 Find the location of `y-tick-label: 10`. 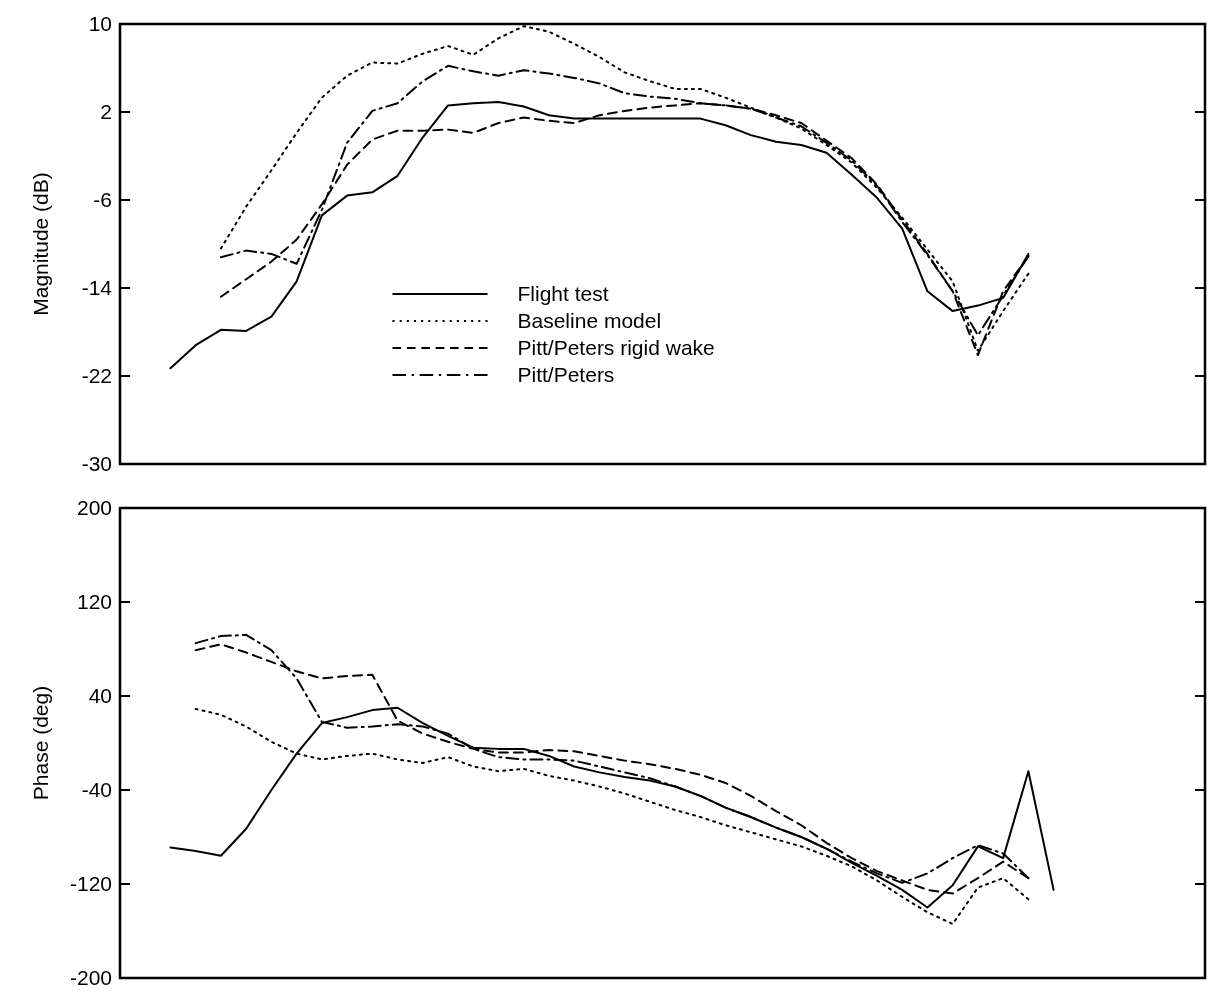

y-tick-label: 10 is located at coordinates (100, 24).